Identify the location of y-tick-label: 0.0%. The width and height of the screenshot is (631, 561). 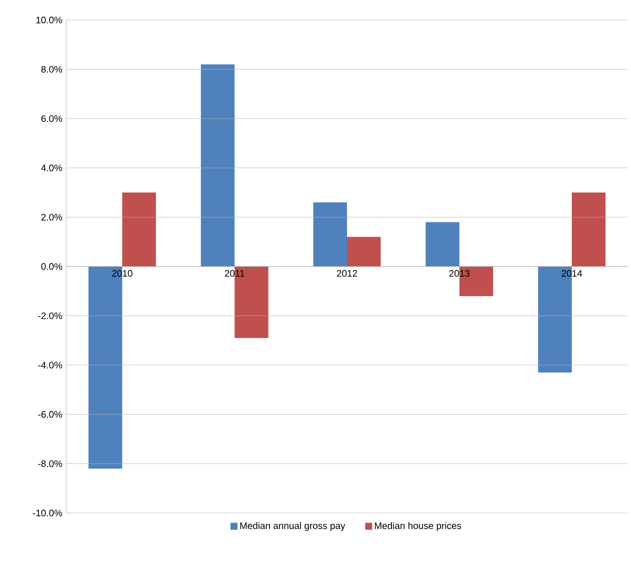
(51, 266).